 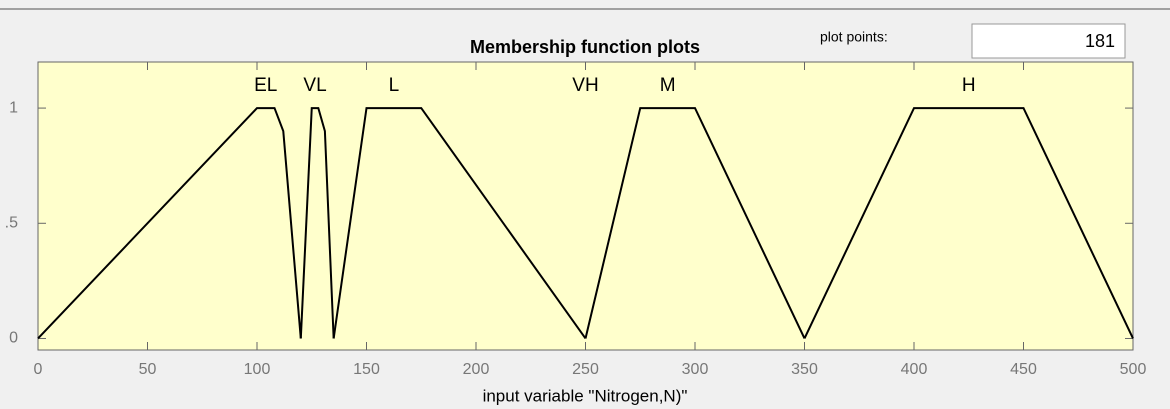 I want to click on mf-label: EL, so click(x=265, y=85).